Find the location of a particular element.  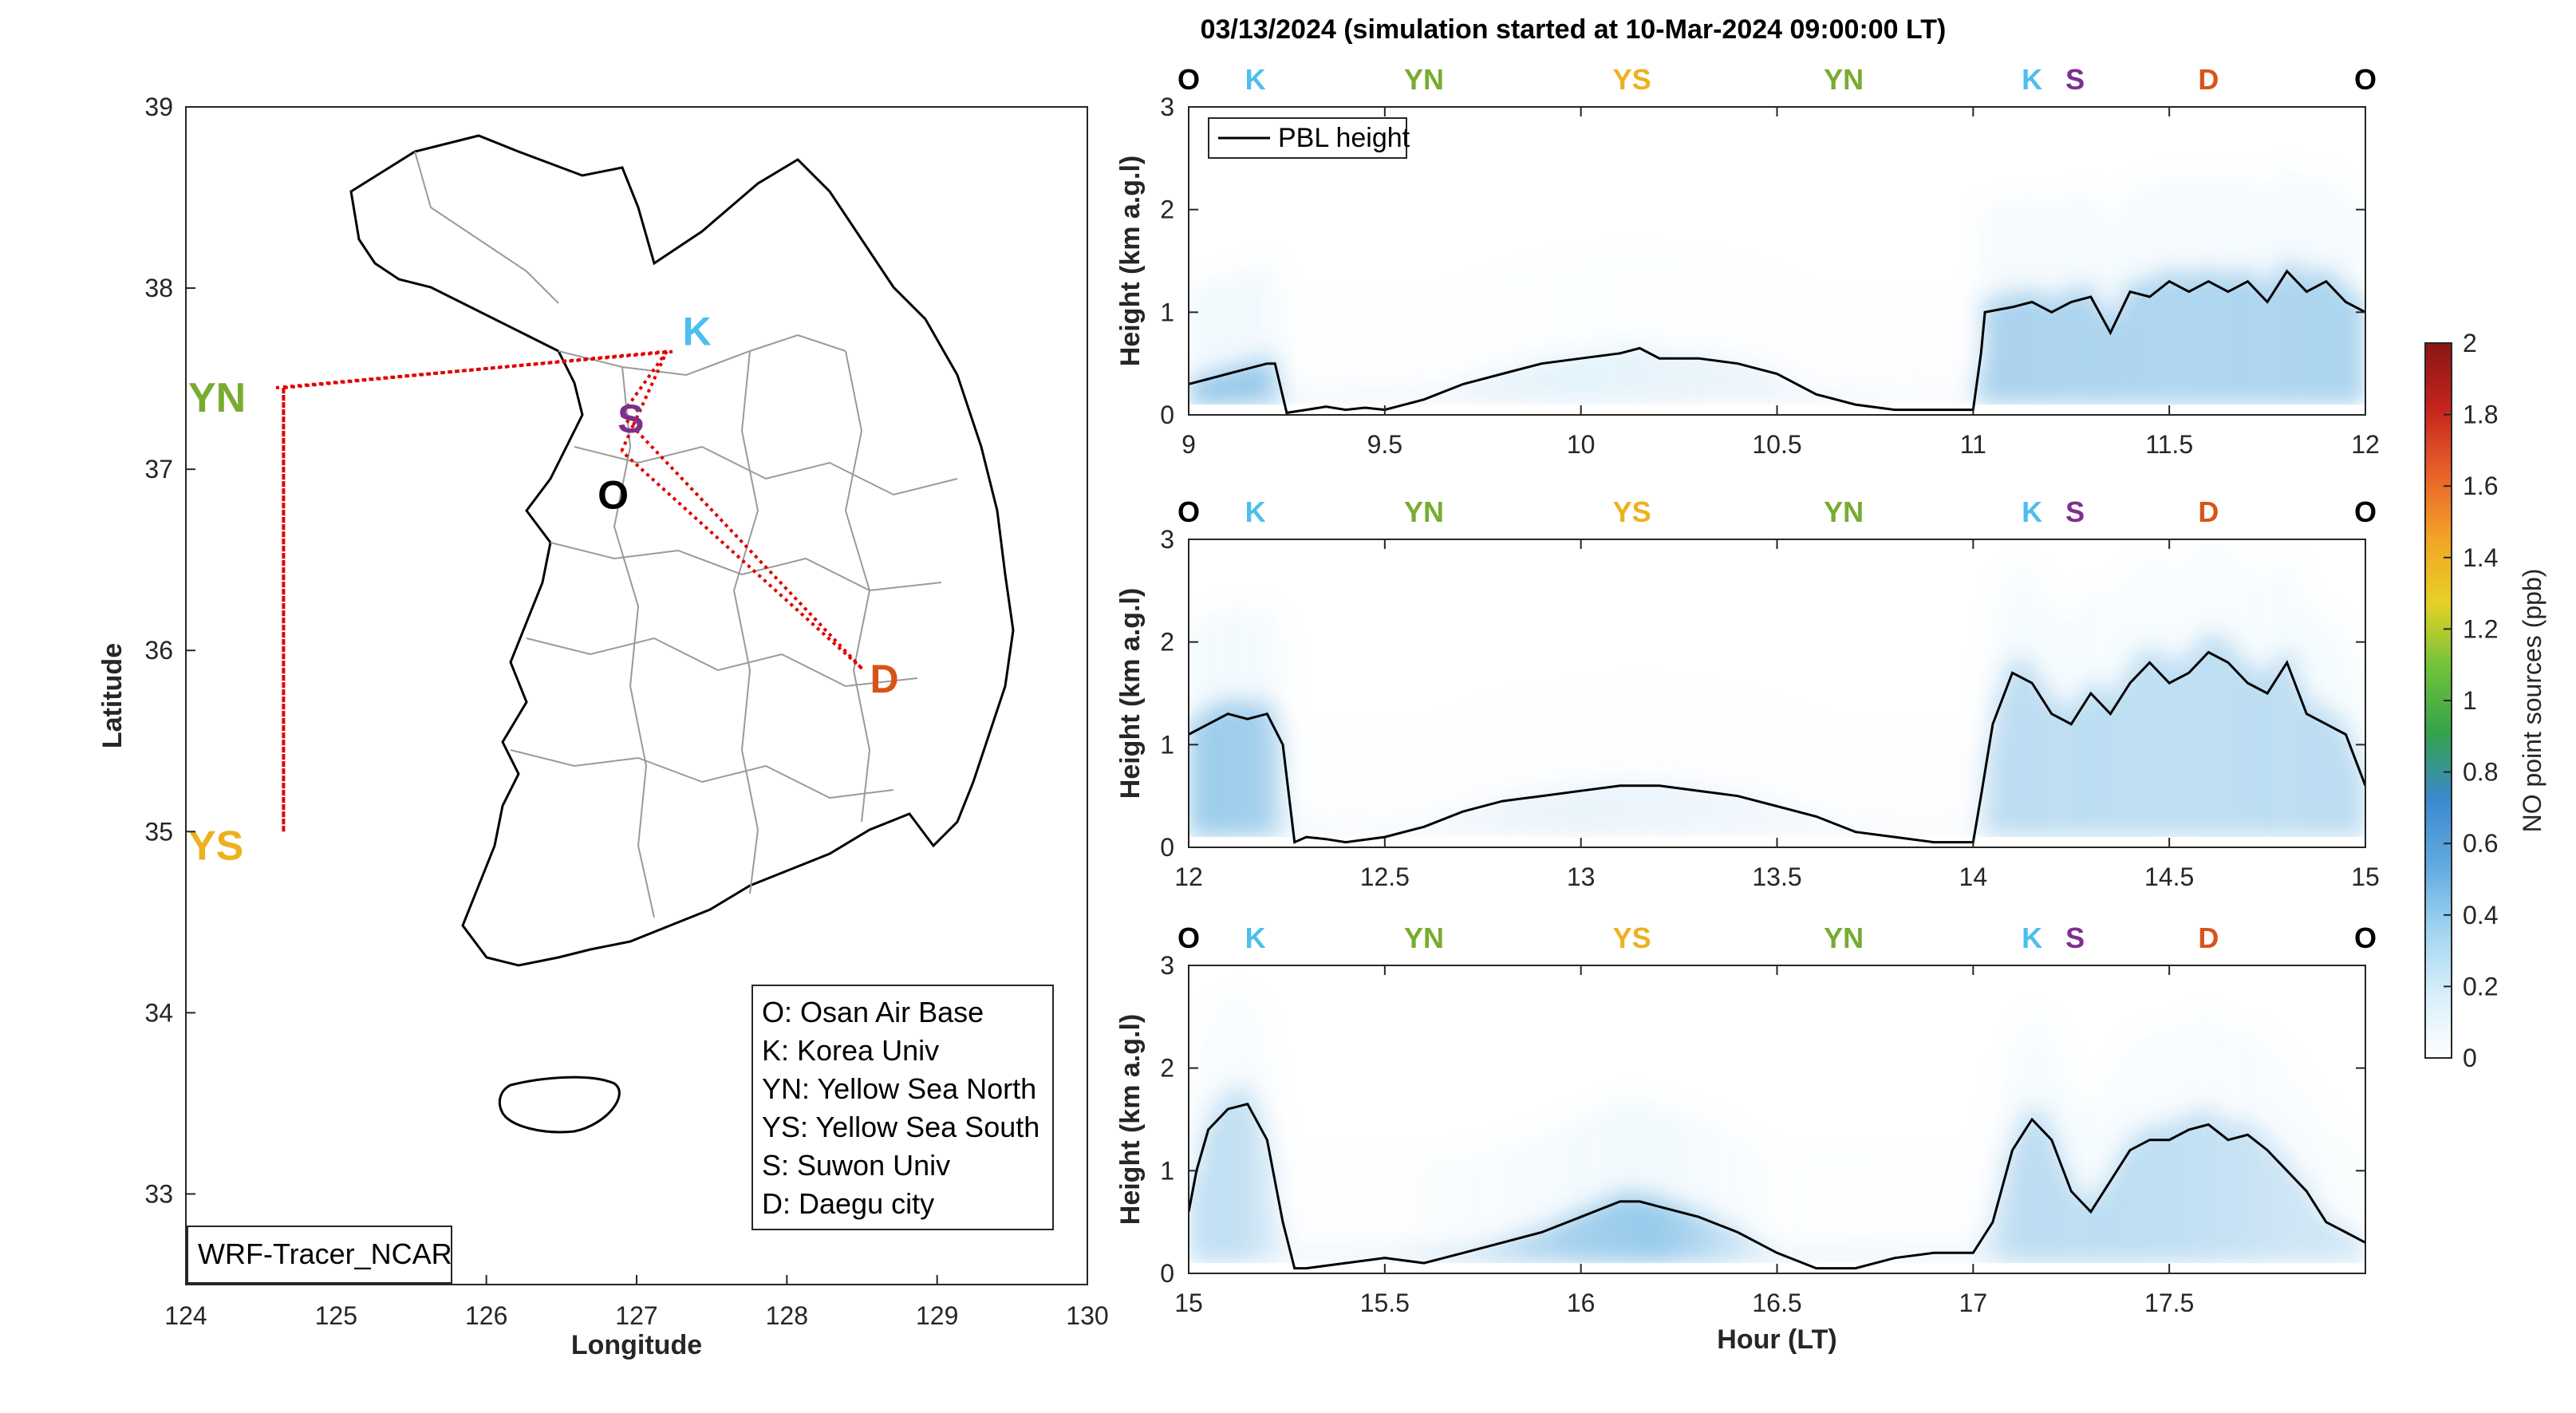

model-label: WRF-Tracer_NCAR is located at coordinates (325, 1253).